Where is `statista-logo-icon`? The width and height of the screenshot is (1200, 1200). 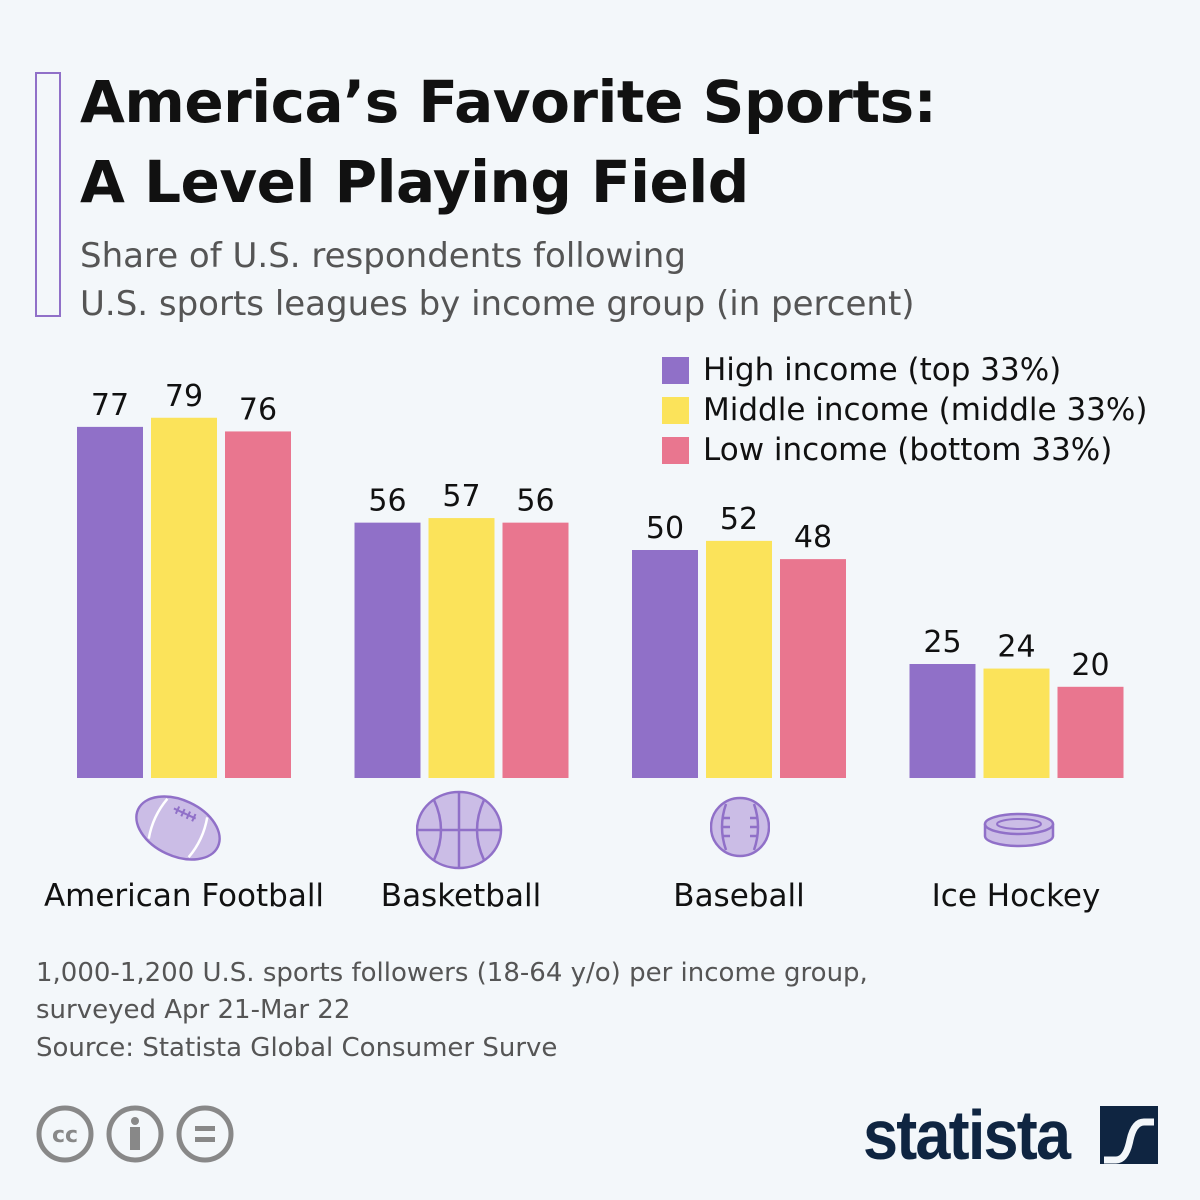
statista-logo-icon is located at coordinates (1129, 1135).